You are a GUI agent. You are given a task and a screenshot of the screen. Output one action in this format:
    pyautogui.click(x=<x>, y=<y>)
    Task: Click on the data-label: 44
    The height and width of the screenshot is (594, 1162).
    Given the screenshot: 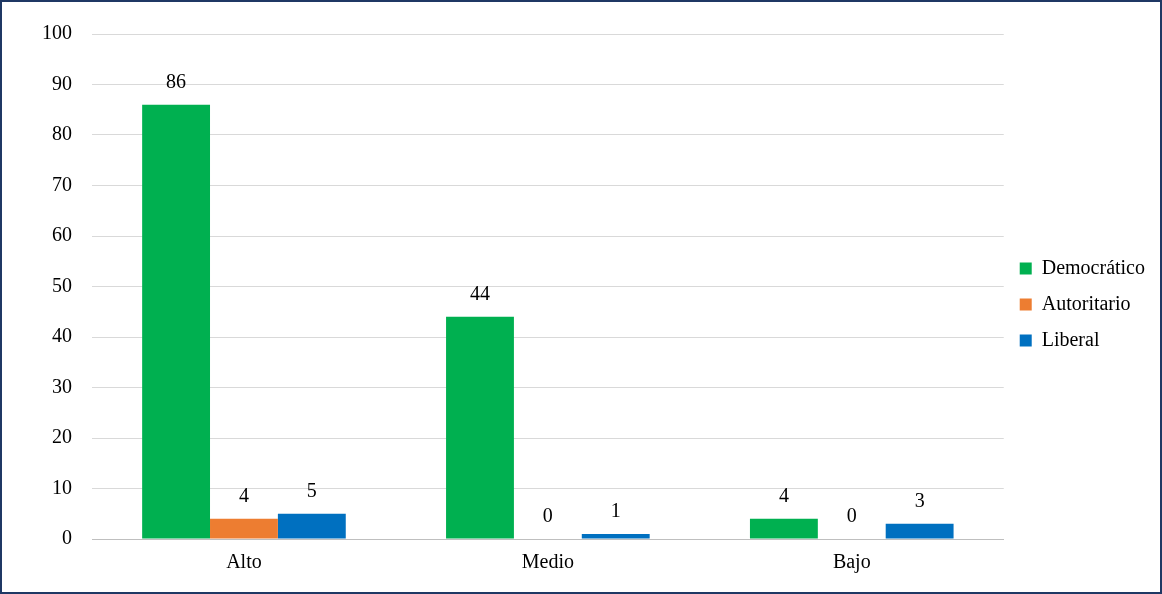 What is the action you would take?
    pyautogui.click(x=479, y=293)
    